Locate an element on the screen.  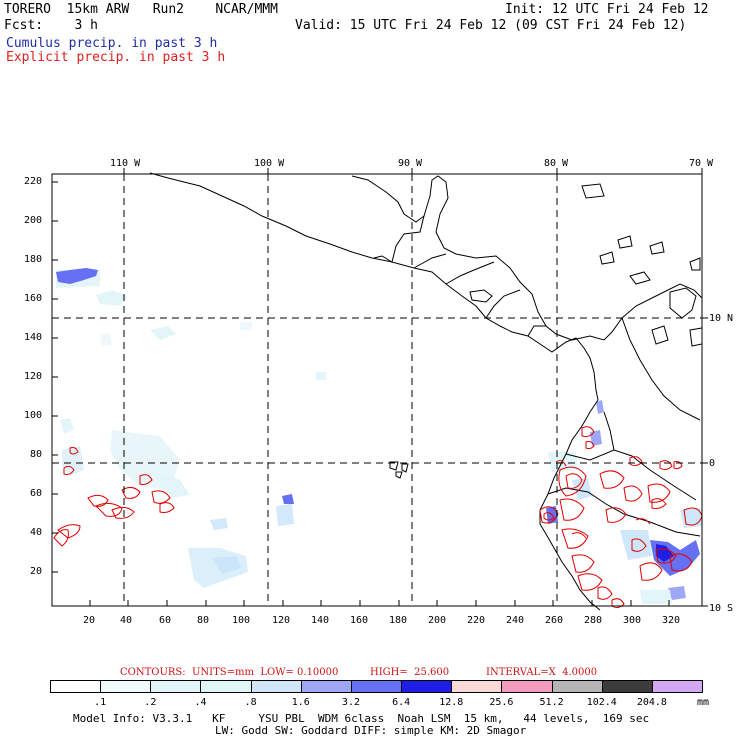
x-tick: 320 is located at coordinates (671, 620).